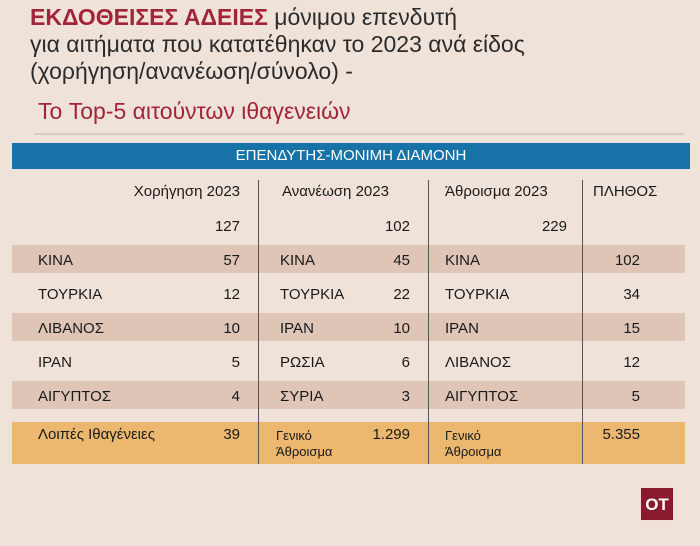 The width and height of the screenshot is (700, 546). Describe the element at coordinates (496, 191) in the screenshot. I see `header-sum: Άθροισμα 2023` at that location.